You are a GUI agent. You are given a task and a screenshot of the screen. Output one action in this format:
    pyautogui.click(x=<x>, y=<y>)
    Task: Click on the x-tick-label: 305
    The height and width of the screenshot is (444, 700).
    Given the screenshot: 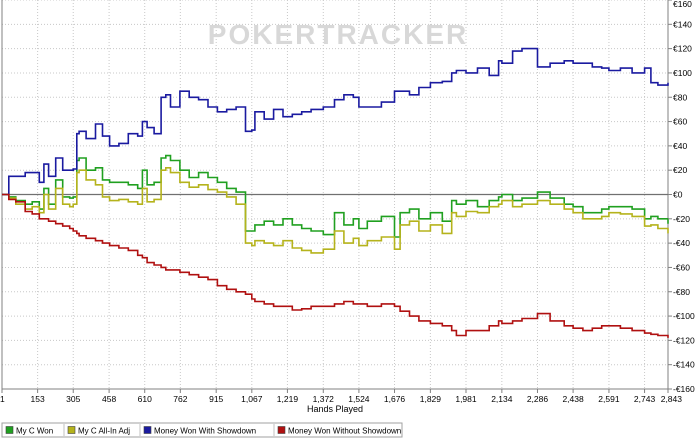 What is the action you would take?
    pyautogui.click(x=73, y=399)
    